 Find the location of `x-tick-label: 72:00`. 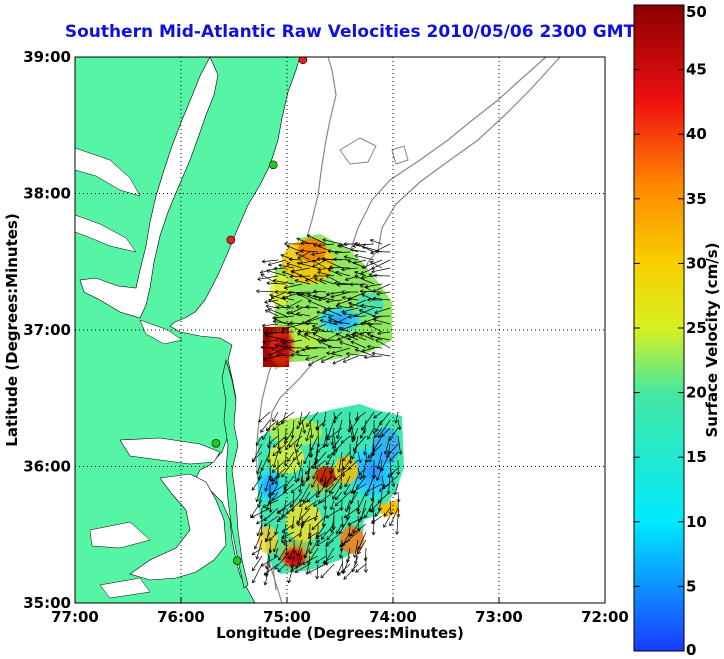

x-tick-label: 72:00 is located at coordinates (605, 617).